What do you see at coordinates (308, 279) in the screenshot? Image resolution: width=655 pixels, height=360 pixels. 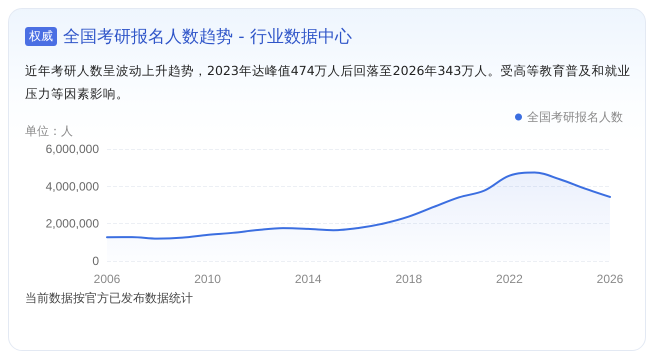 I see `x-tick-label: 2014` at bounding box center [308, 279].